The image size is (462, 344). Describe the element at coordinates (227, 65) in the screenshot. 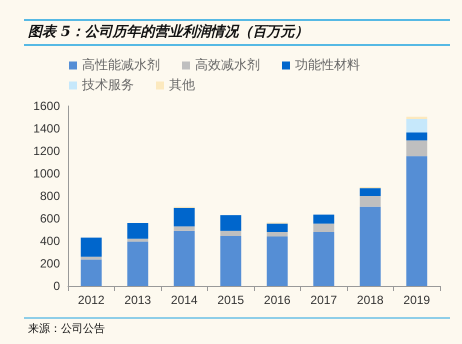

I see `legend-label: 高效减水剂` at that location.